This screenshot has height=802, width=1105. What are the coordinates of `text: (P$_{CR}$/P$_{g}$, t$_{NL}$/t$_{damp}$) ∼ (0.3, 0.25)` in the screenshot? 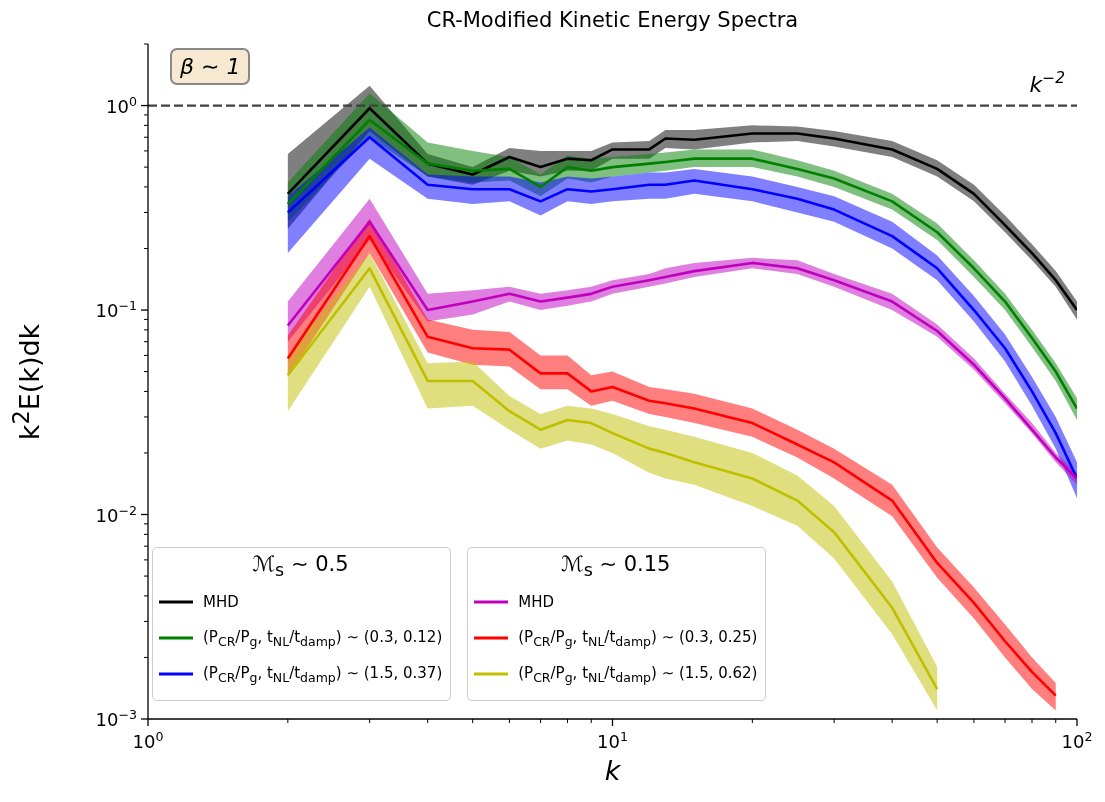 It's located at (638, 638).